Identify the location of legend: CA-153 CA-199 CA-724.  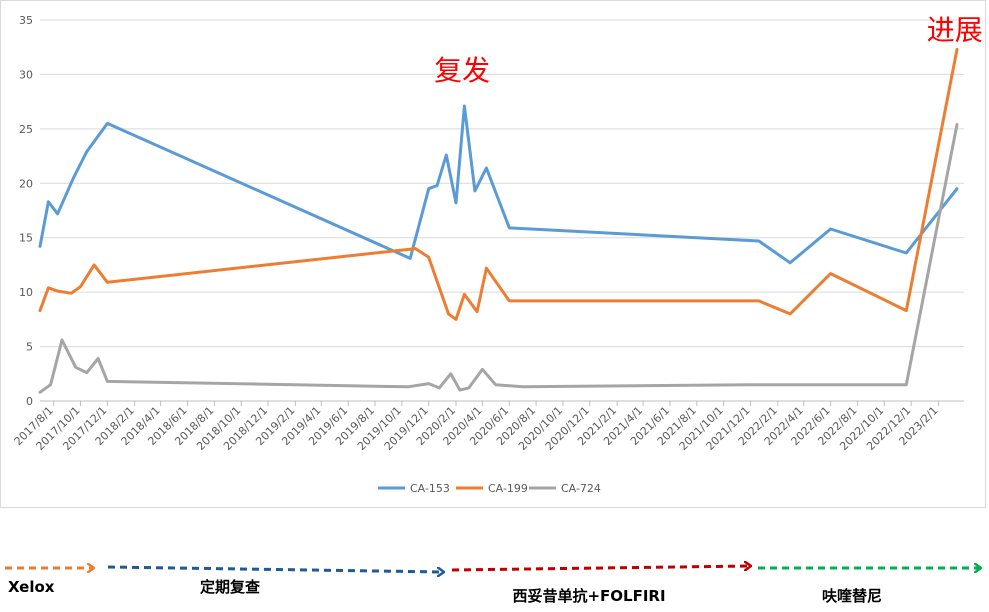
(489, 488).